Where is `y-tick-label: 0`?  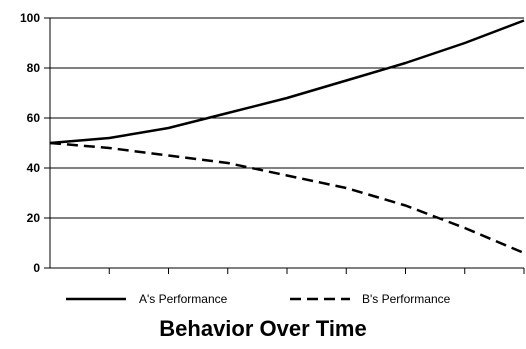 y-tick-label: 0 is located at coordinates (36, 268).